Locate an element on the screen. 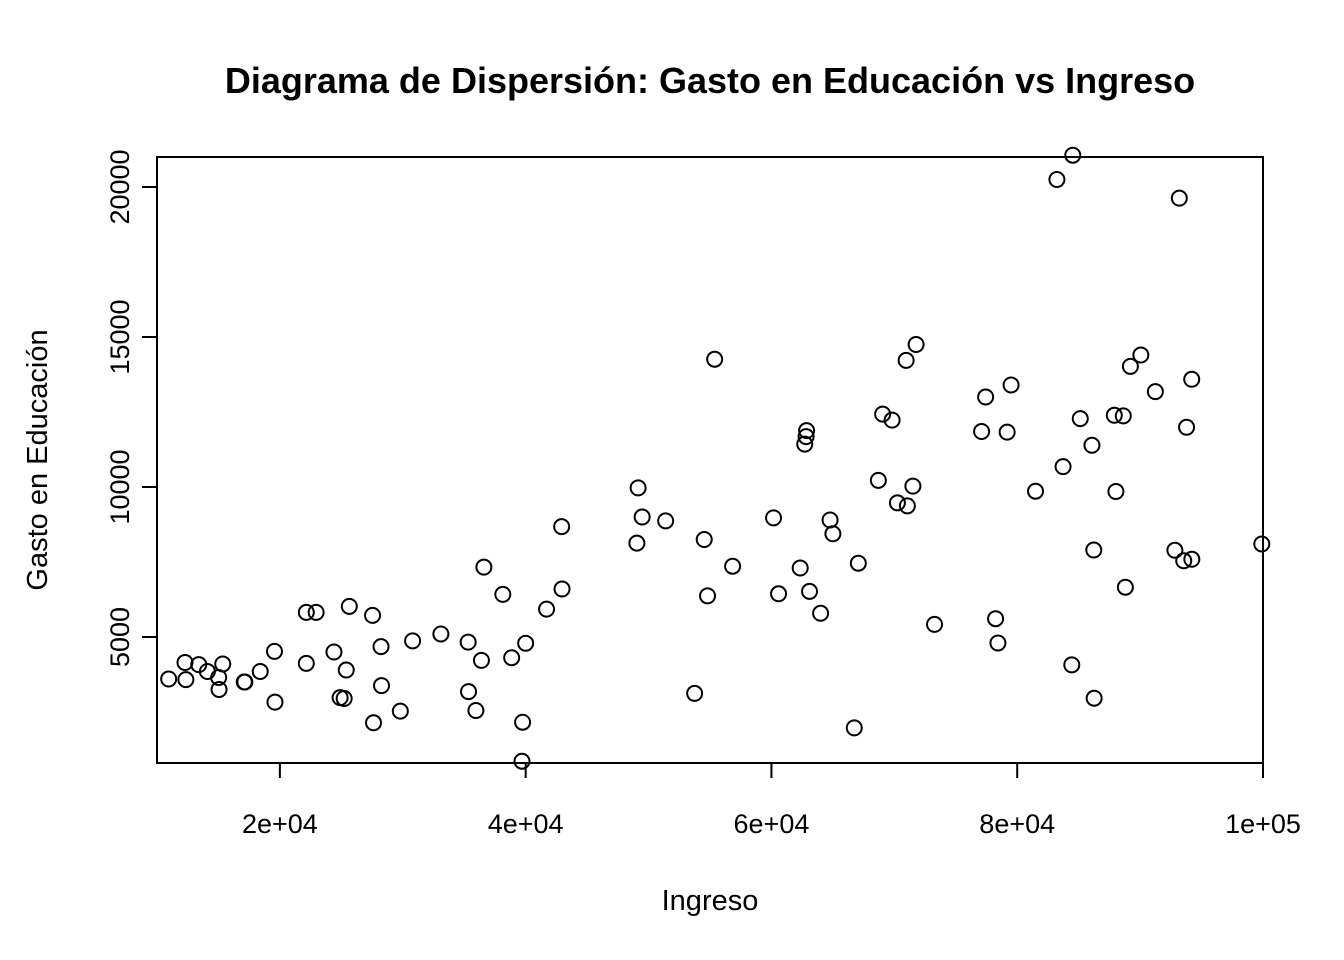 Image resolution: width=1344 pixels, height=960 pixels. y-axis-label: Gasto en Educación is located at coordinates (38, 459).